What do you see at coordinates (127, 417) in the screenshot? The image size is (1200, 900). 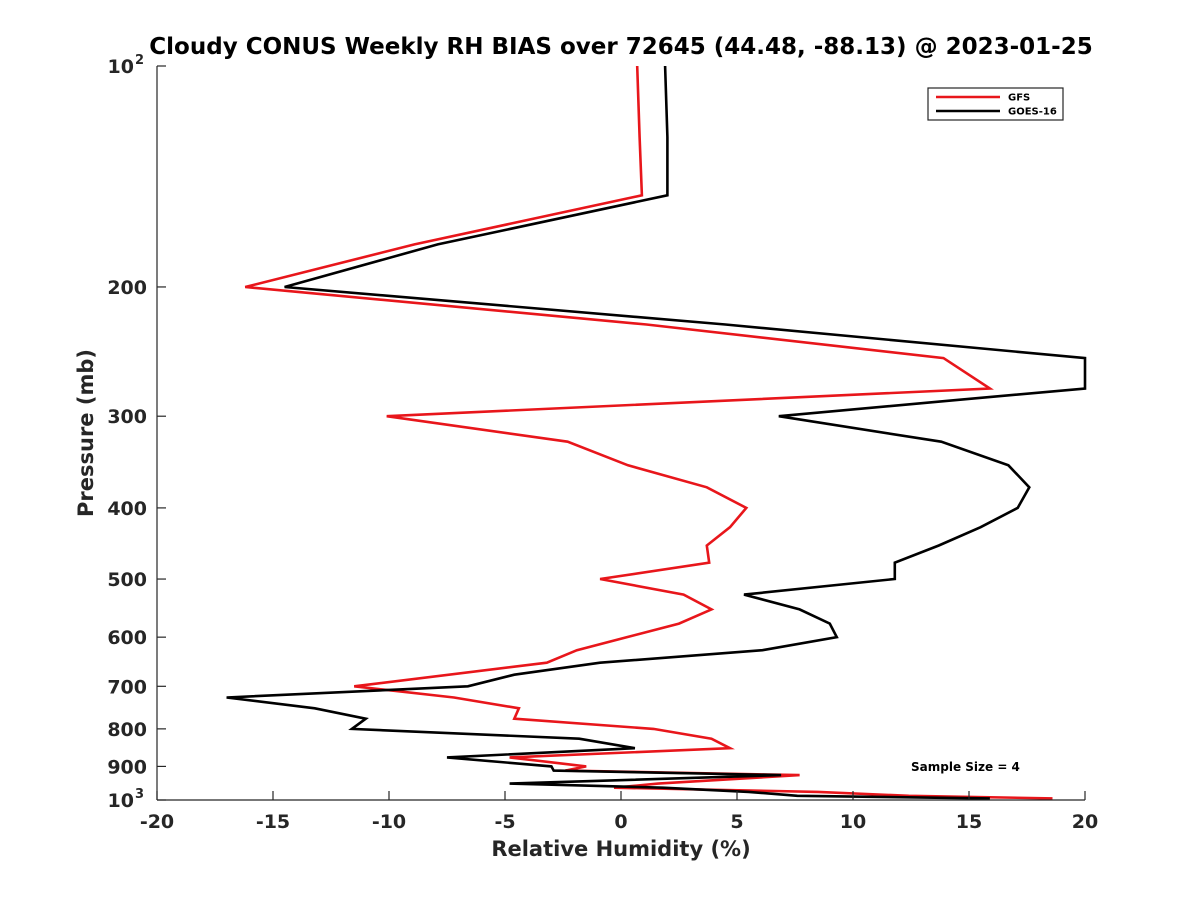 I see `y-tick-label: 300` at bounding box center [127, 417].